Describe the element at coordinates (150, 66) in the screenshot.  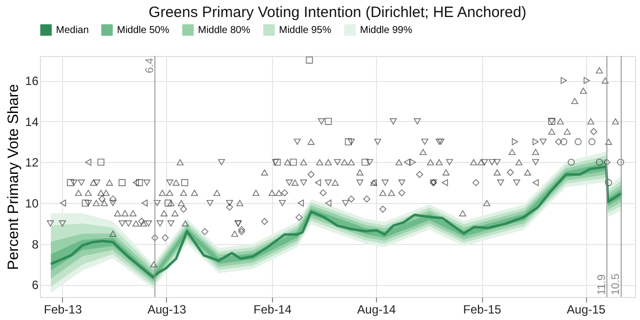
I see `ref-line-label: 6.4` at that location.